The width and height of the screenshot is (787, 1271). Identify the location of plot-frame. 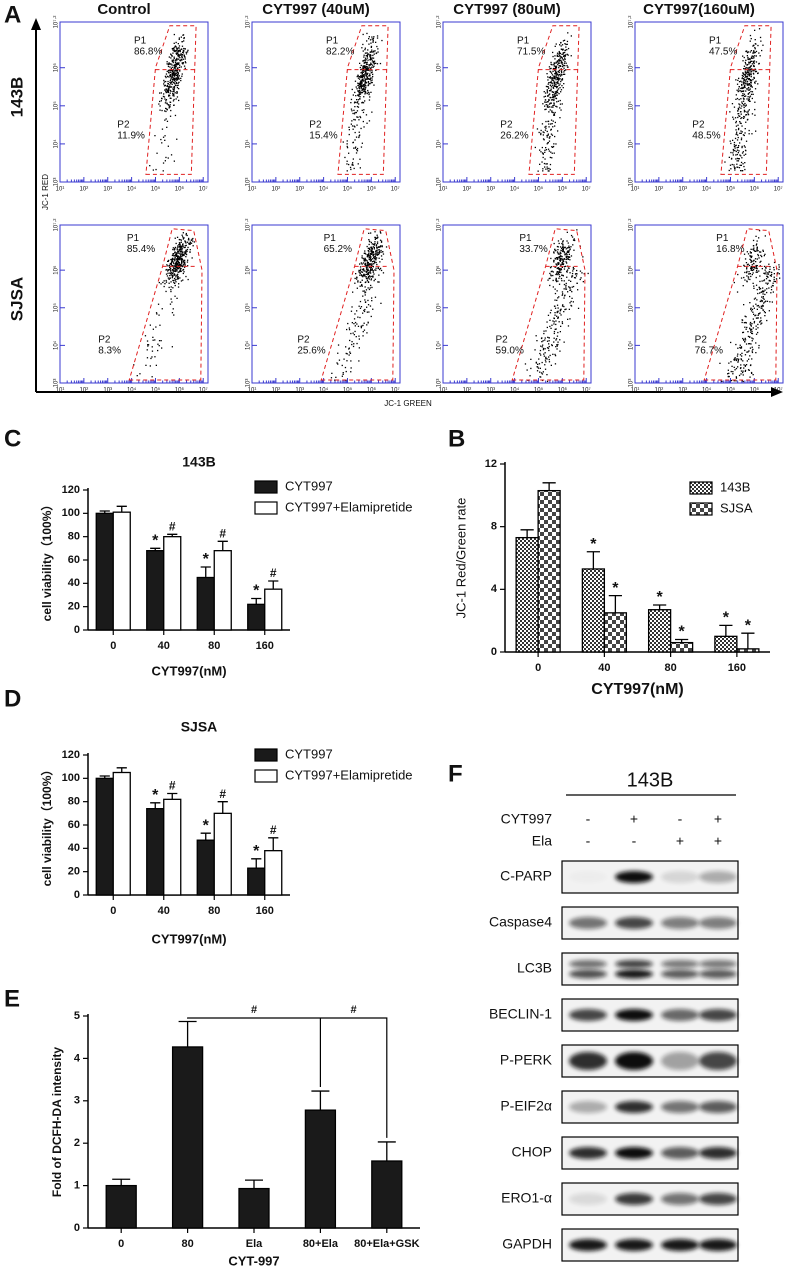
(709, 304).